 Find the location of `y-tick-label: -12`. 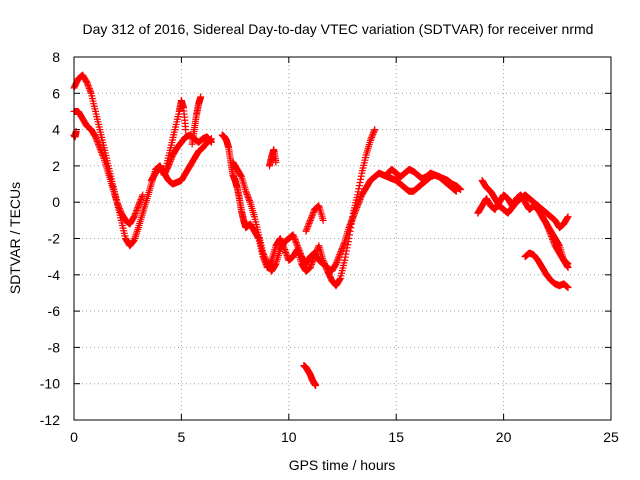

y-tick-label: -12 is located at coordinates (50, 420).